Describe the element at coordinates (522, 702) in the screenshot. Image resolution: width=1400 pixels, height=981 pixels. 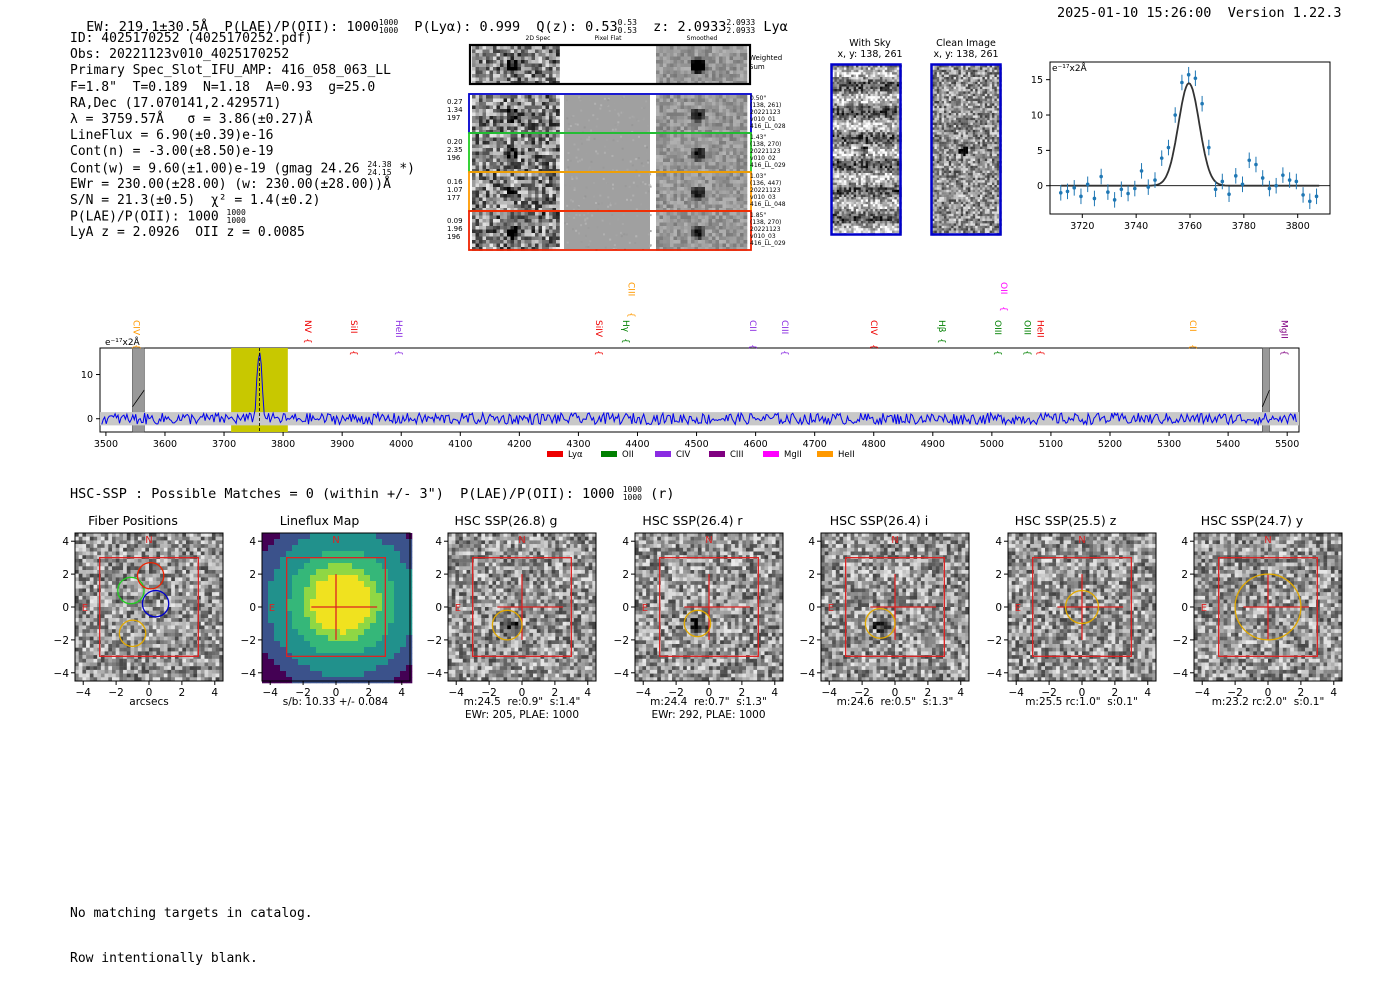
I see `hsc-caption-1: m:24.5 re:0.9" s:1.4"` at that location.